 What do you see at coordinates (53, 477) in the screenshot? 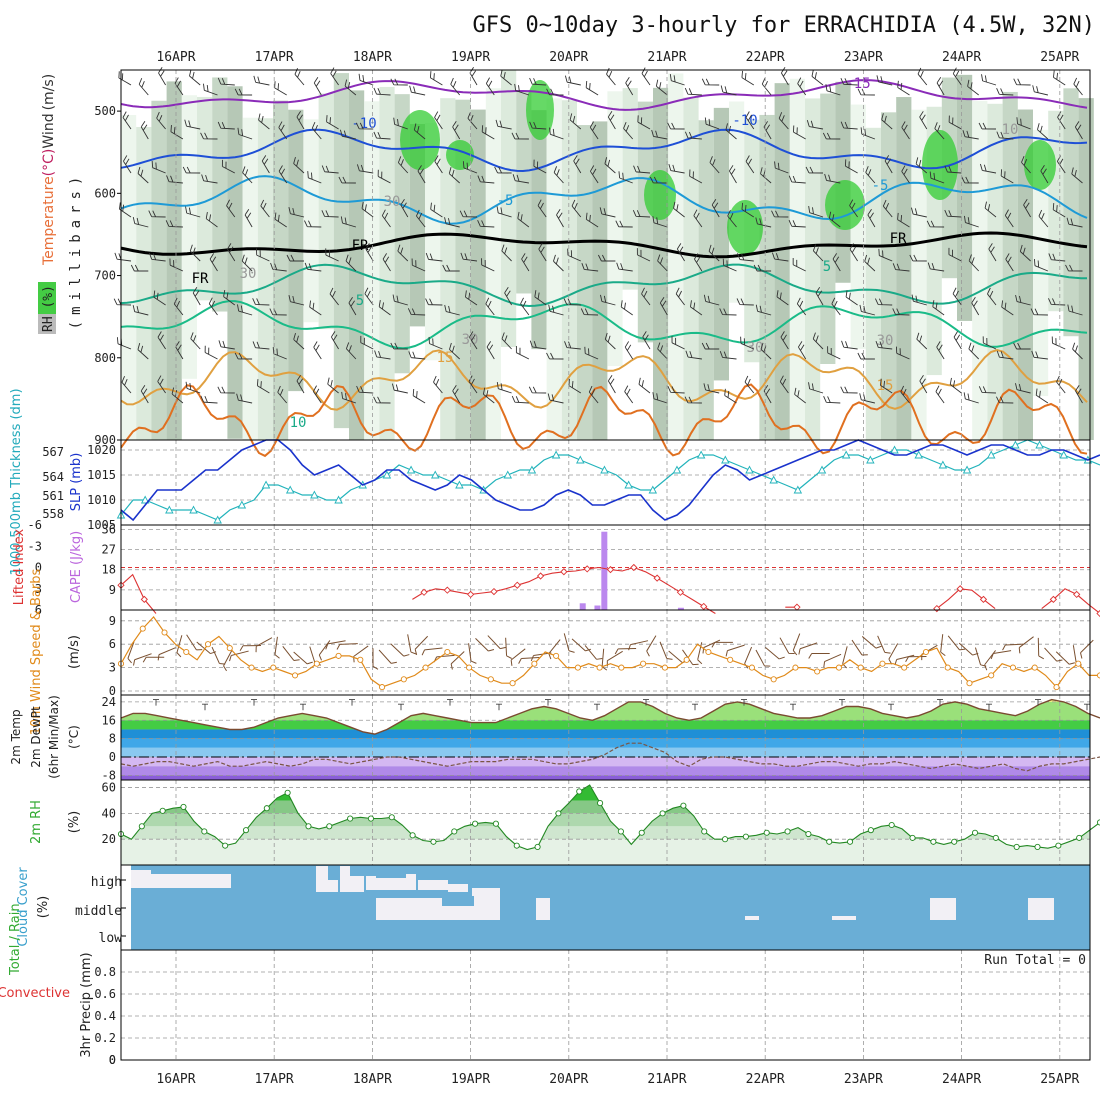
I see `thickness-tick: 564` at bounding box center [53, 477].